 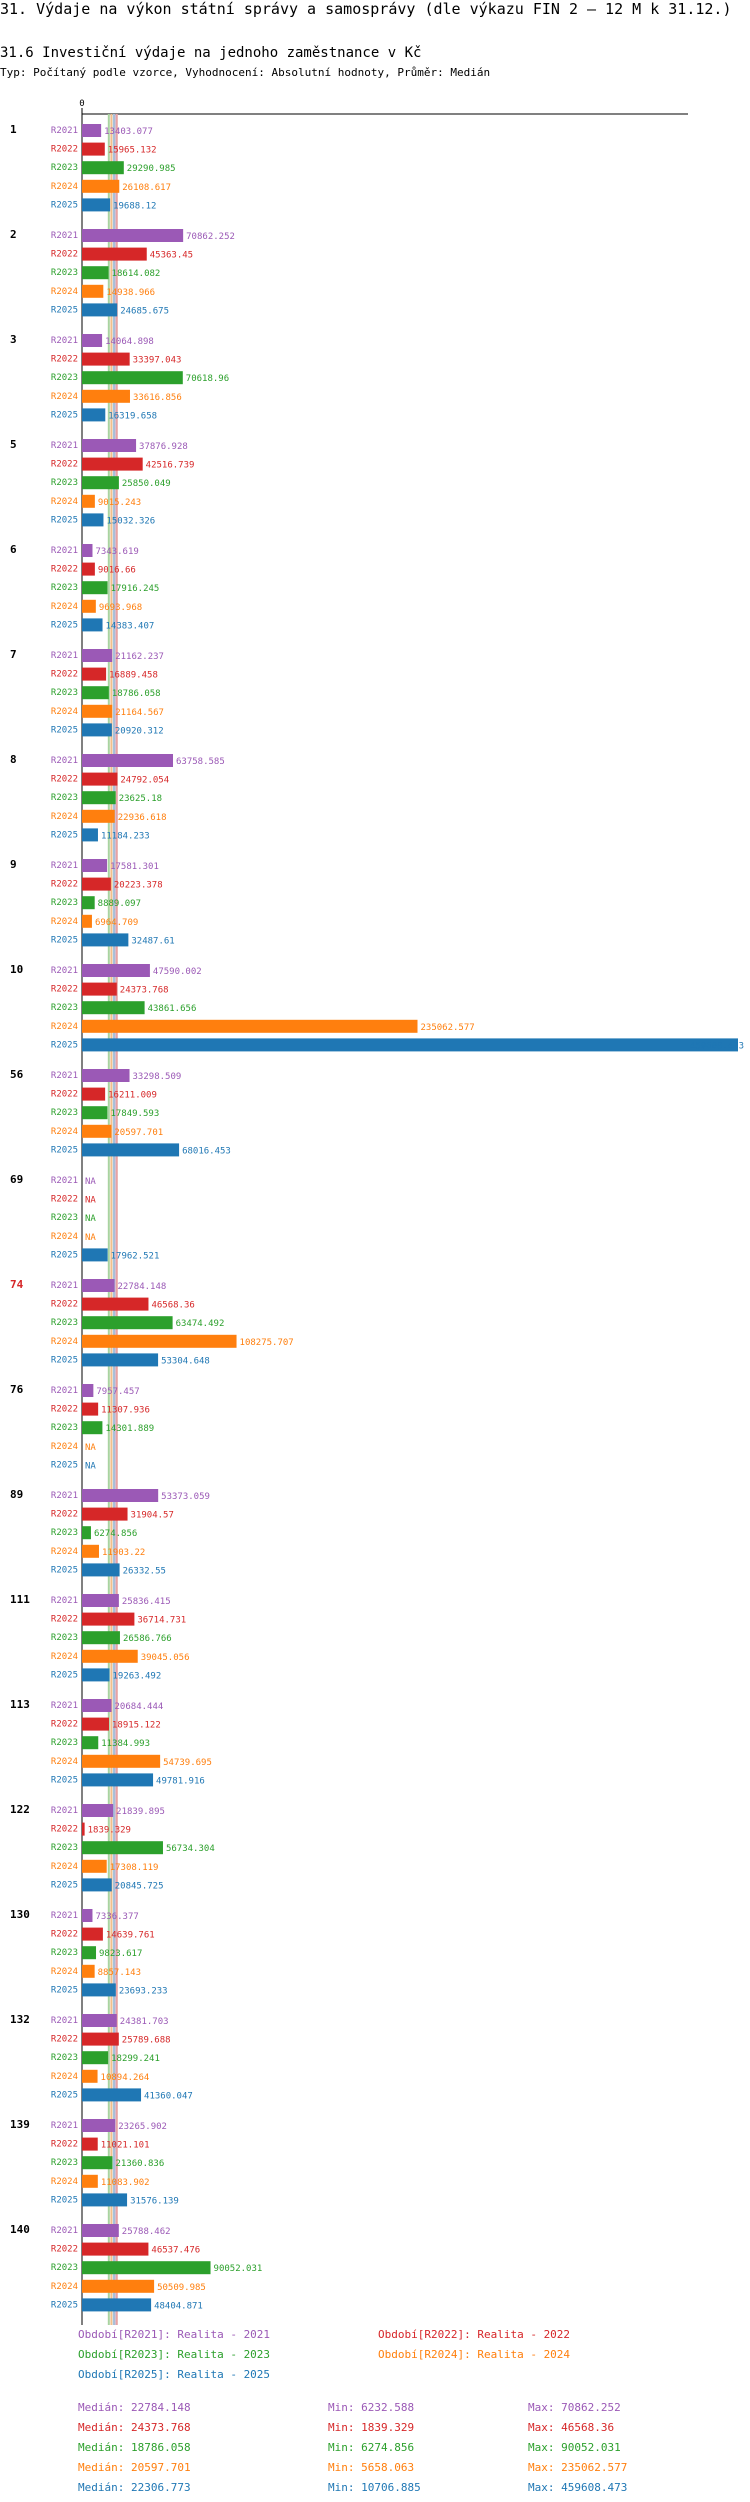 What do you see at coordinates (146, 1602) in the screenshot?
I see `data-label: 25836.415` at bounding box center [146, 1602].